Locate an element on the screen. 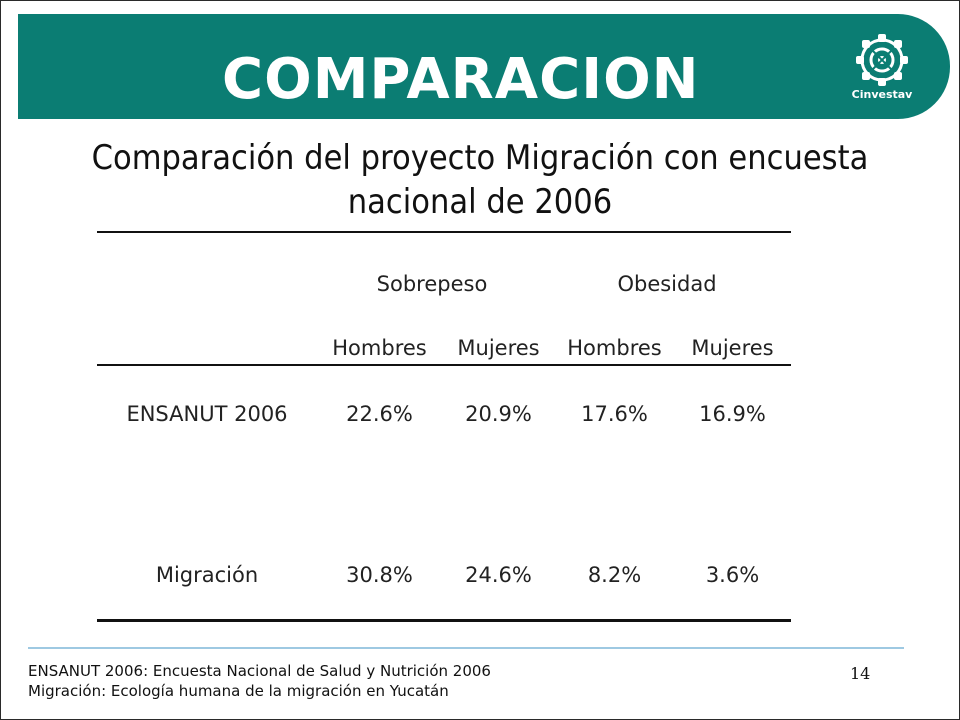  row-label-migracion: Migración is located at coordinates (207, 575).